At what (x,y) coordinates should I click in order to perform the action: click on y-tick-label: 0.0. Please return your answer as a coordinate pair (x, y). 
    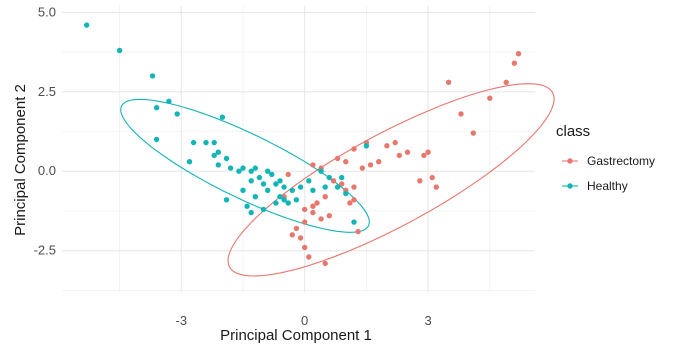
    Looking at the image, I should click on (47, 170).